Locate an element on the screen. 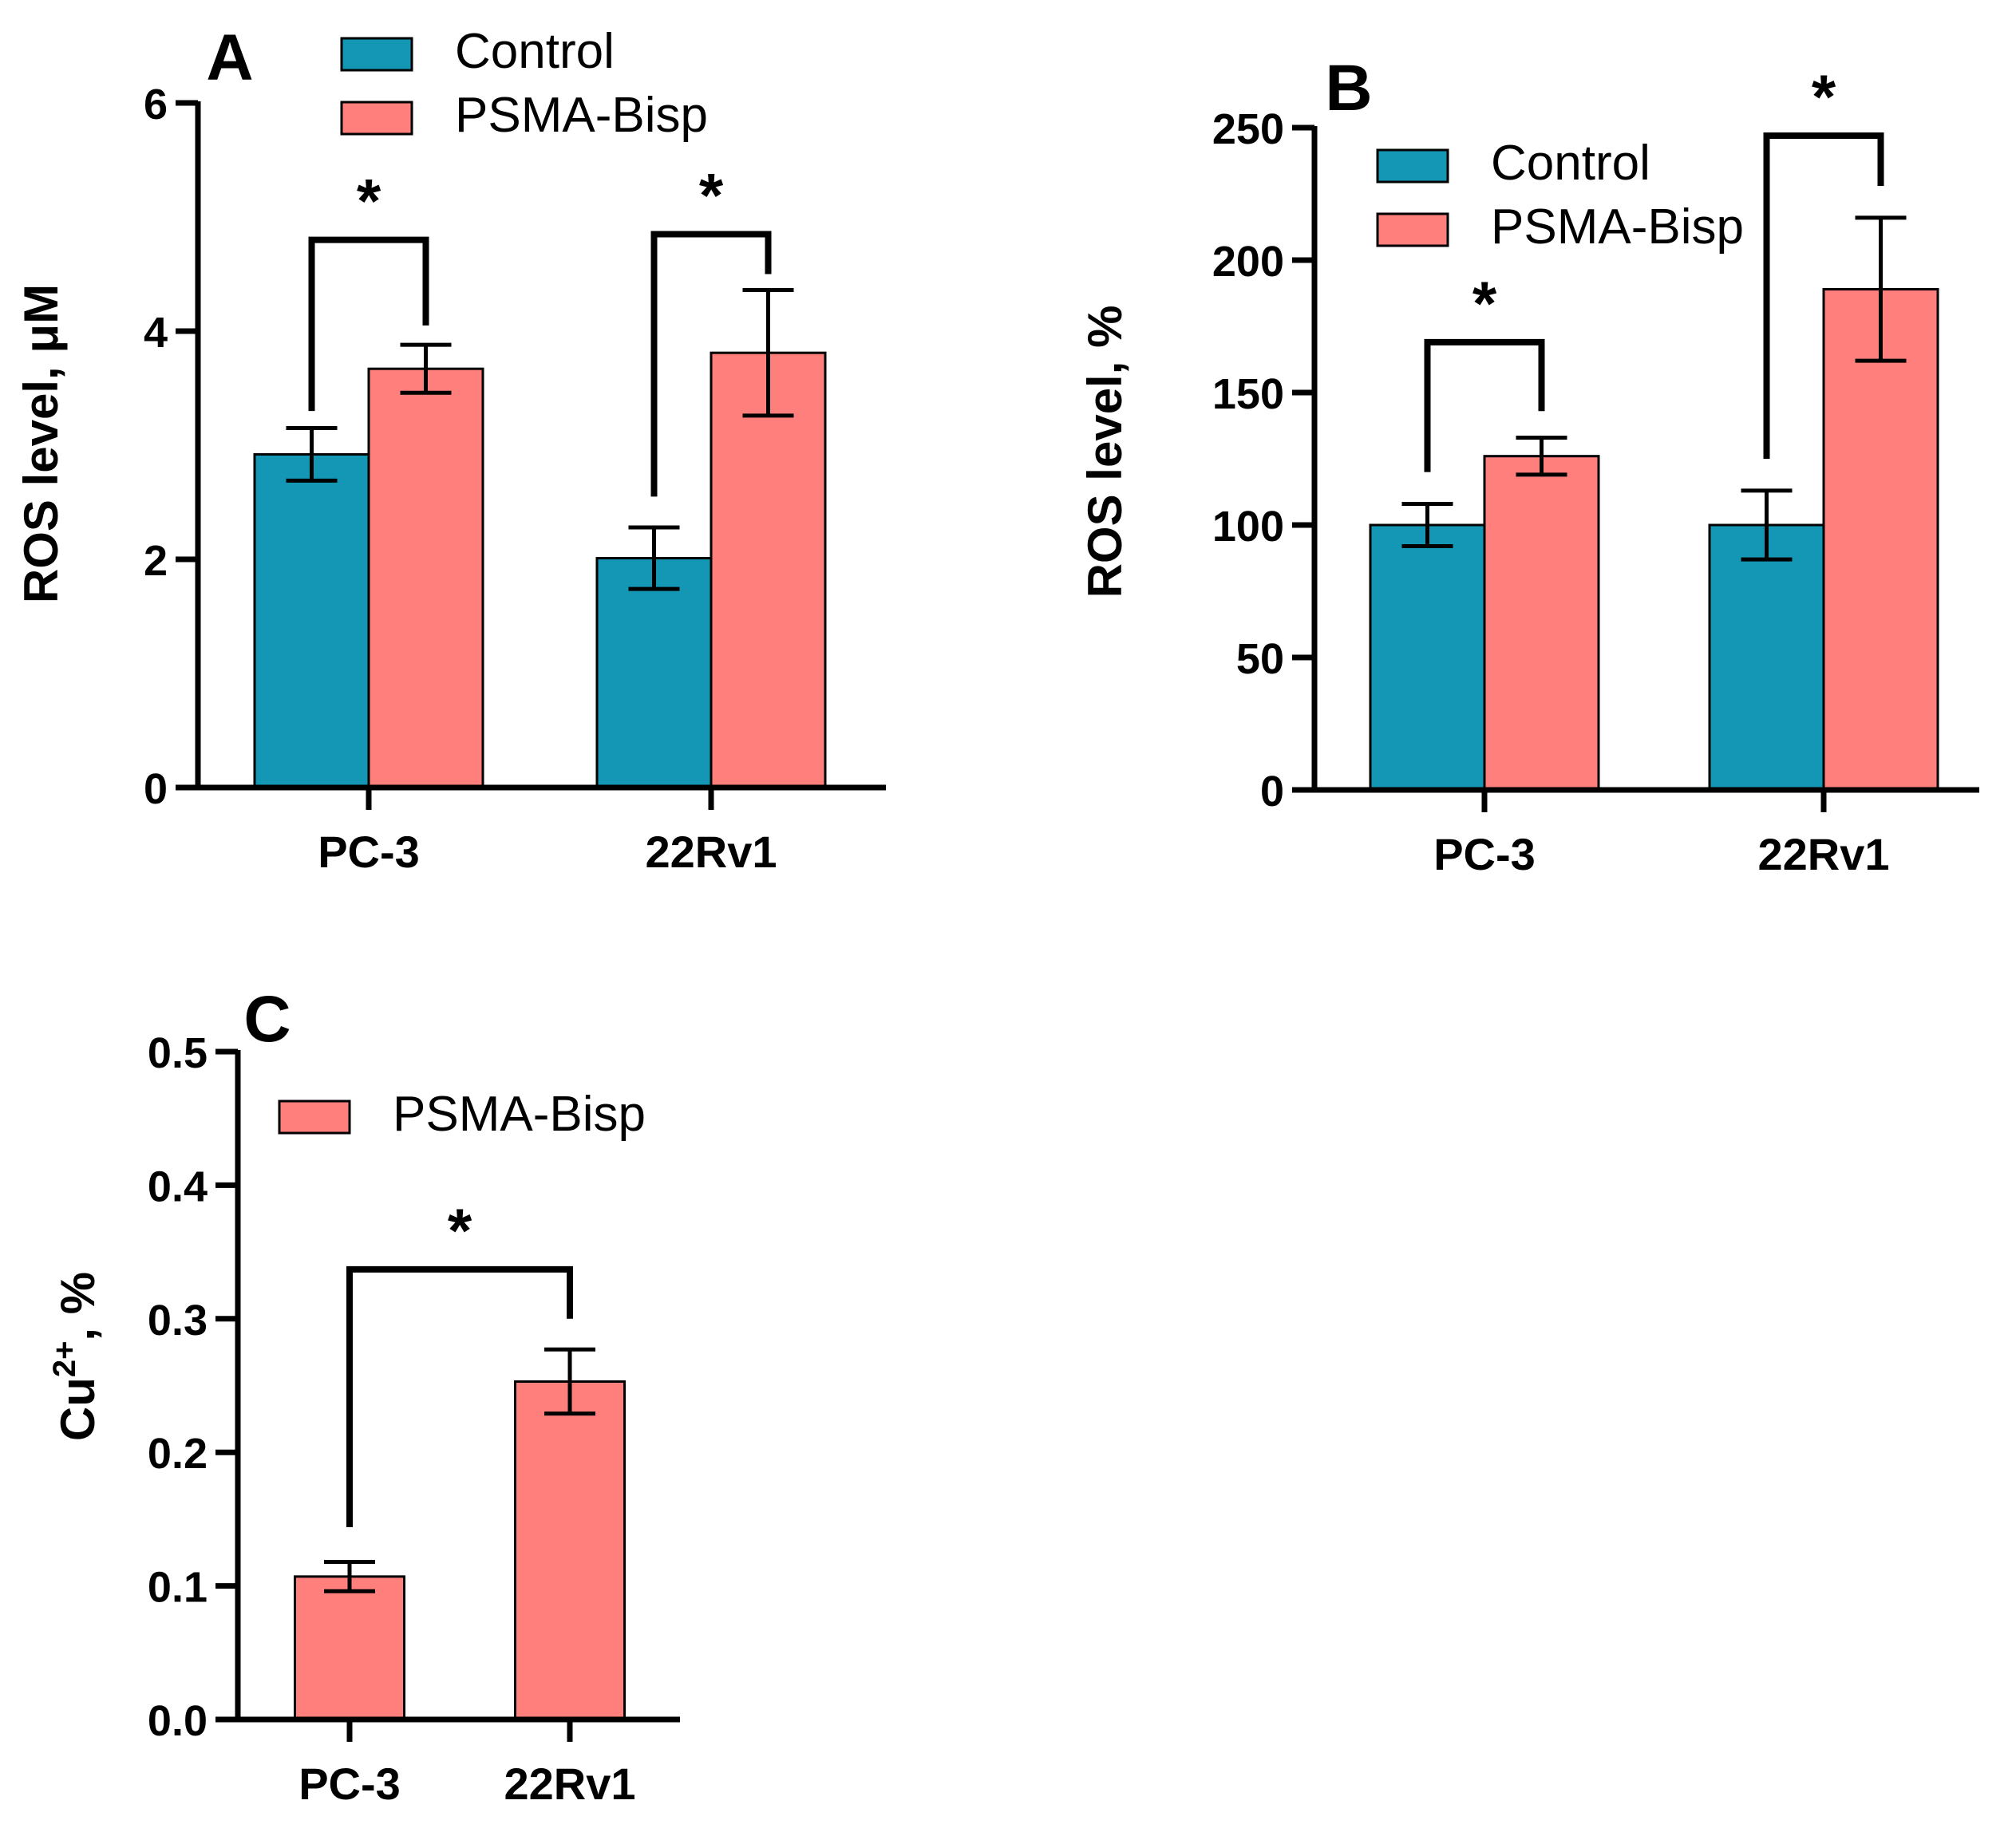 The width and height of the screenshot is (2016, 1824). y-tick-label: 150 is located at coordinates (1248, 394).